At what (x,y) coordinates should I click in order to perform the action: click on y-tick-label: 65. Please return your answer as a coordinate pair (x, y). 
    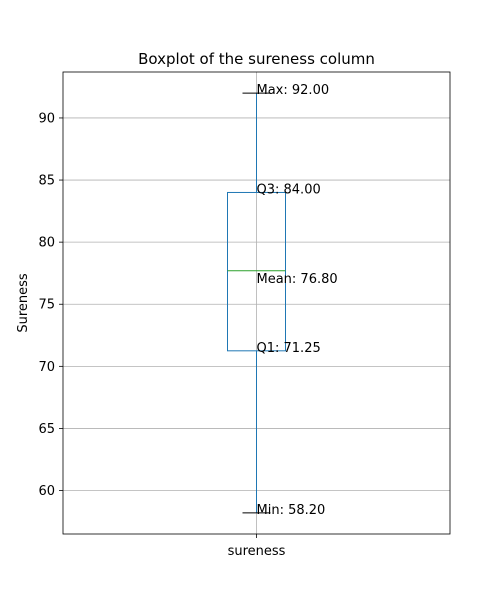
    Looking at the image, I should click on (46, 429).